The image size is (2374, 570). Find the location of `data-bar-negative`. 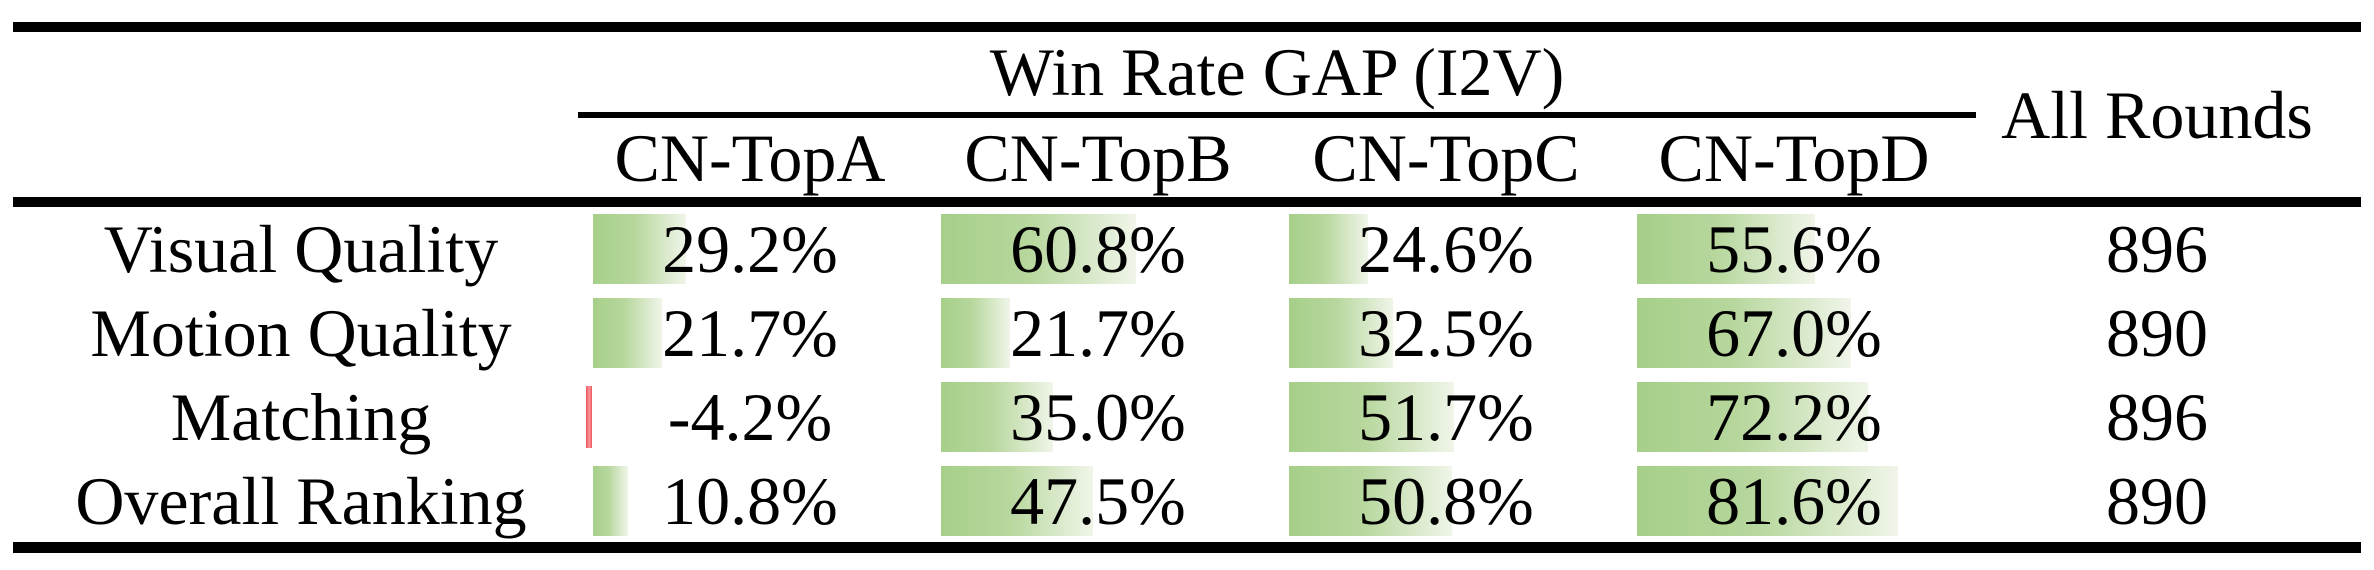

data-bar-negative is located at coordinates (752, 417).